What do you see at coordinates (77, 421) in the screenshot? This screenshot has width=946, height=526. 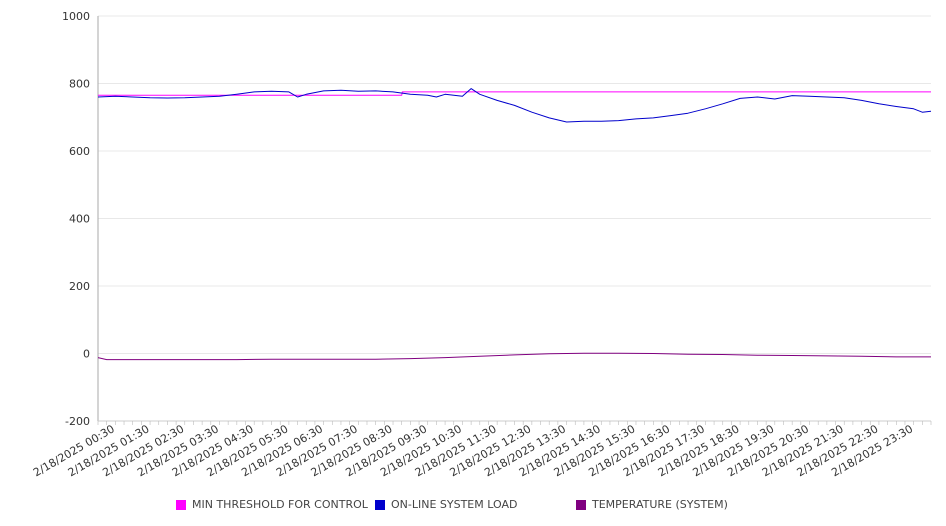 I see `y-tick-label: -200` at bounding box center [77, 421].